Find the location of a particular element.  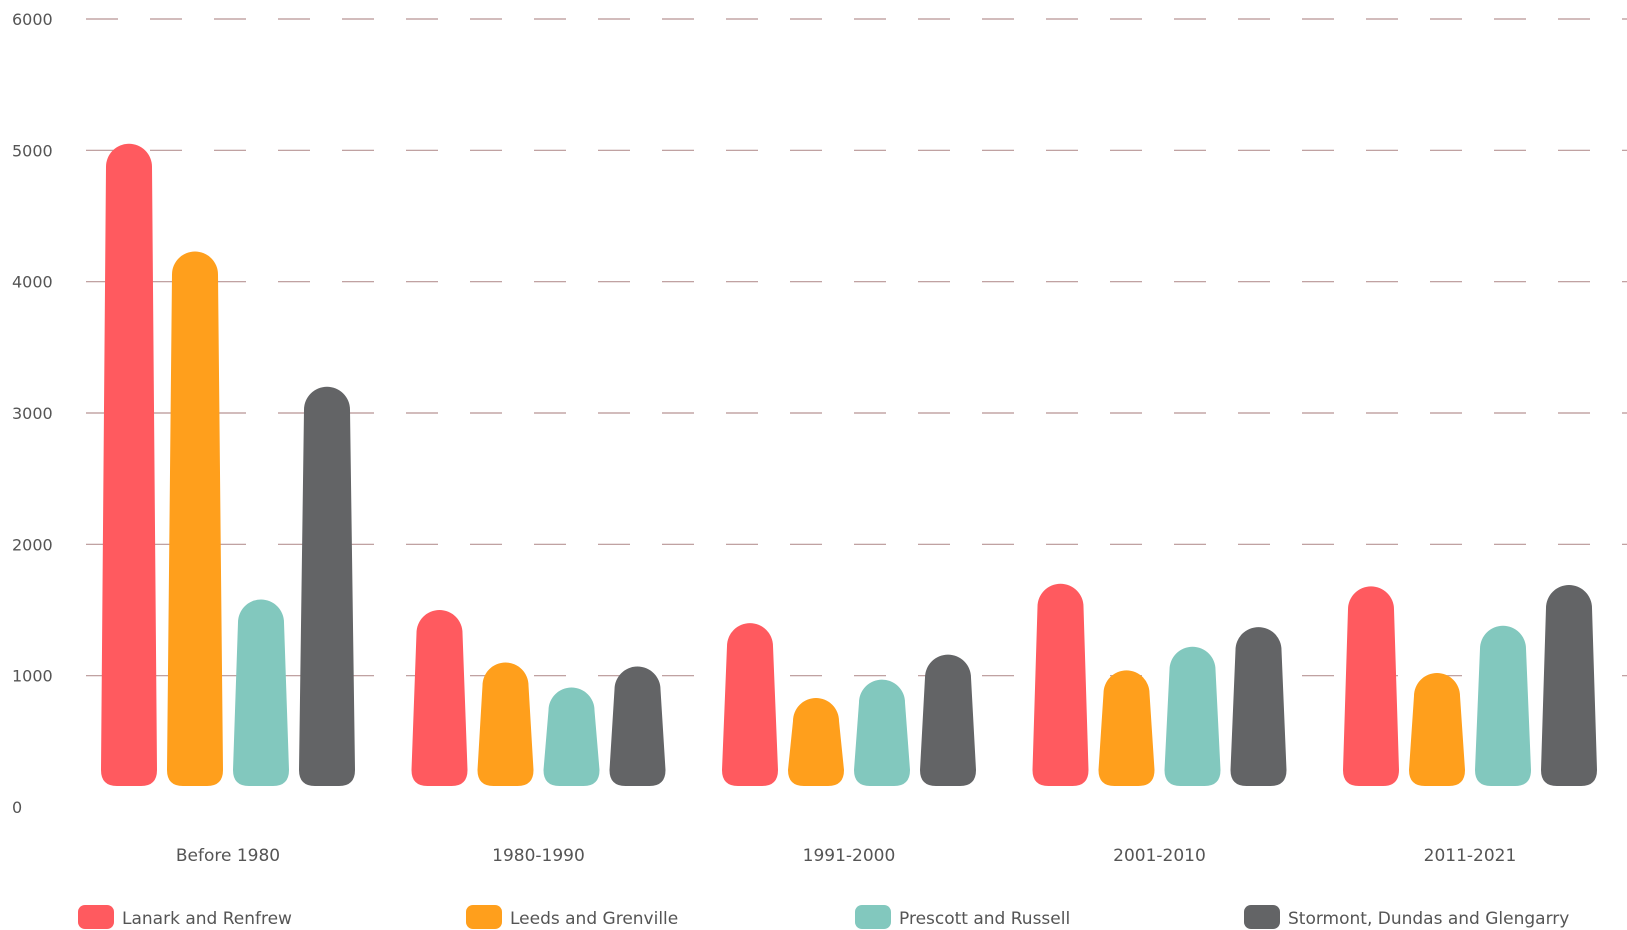

x-tick-label: 1980-1990 is located at coordinates (538, 856).